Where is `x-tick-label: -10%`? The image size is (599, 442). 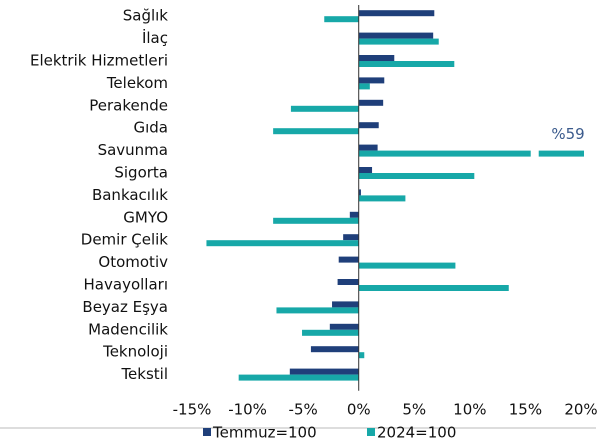
x-tick-label: -10% is located at coordinates (247, 410).